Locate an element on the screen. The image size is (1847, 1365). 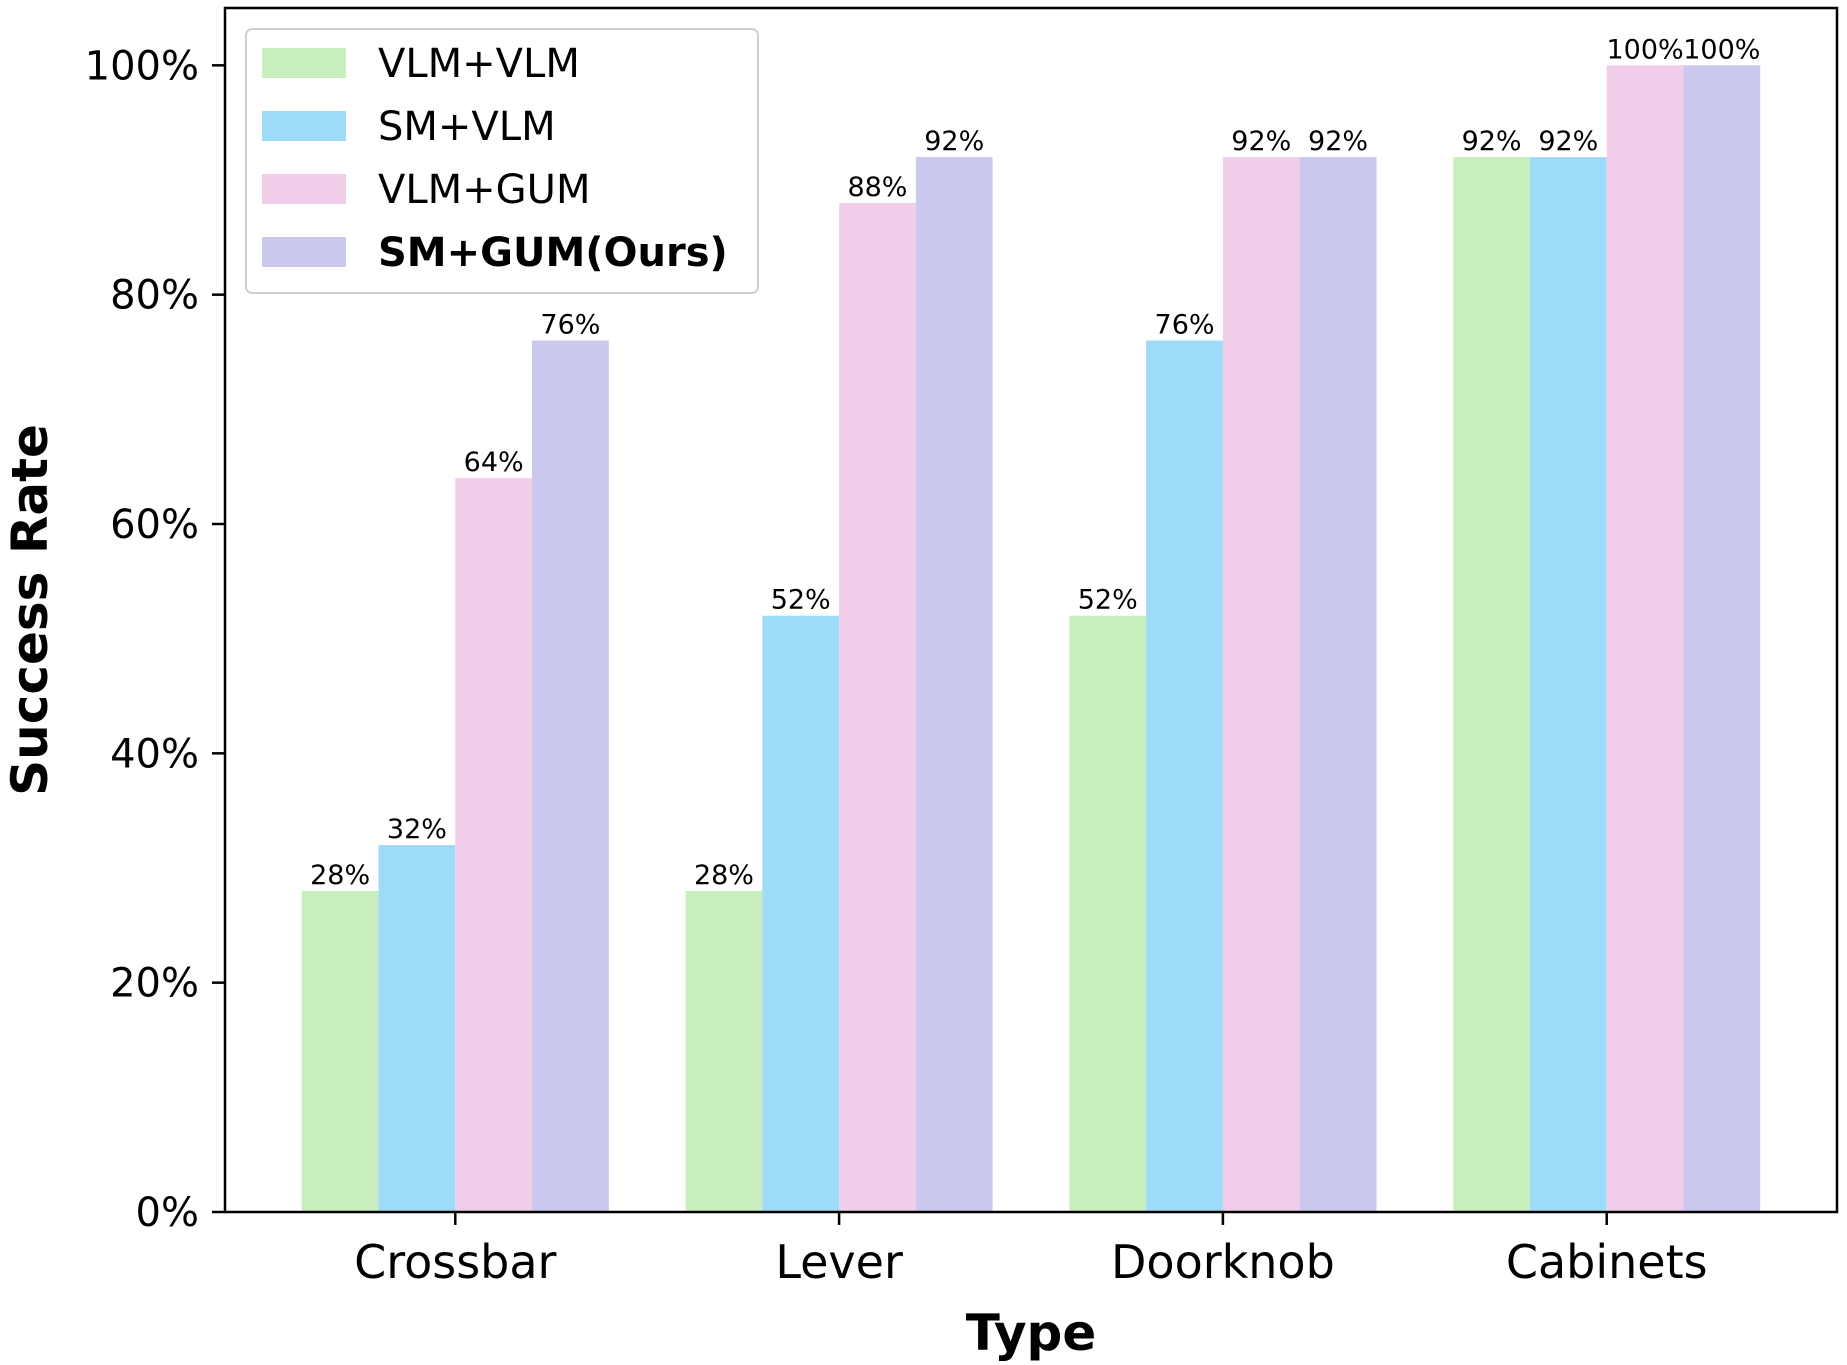
x-tick-label-cabinets: Cabinets is located at coordinates (1607, 1262).